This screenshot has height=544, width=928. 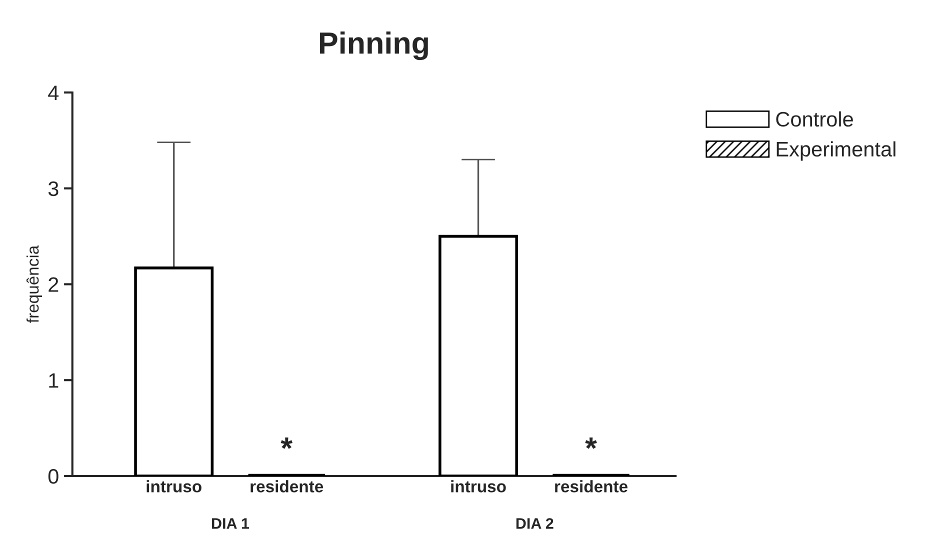 What do you see at coordinates (53, 188) in the screenshot?
I see `y-tick-label: 3` at bounding box center [53, 188].